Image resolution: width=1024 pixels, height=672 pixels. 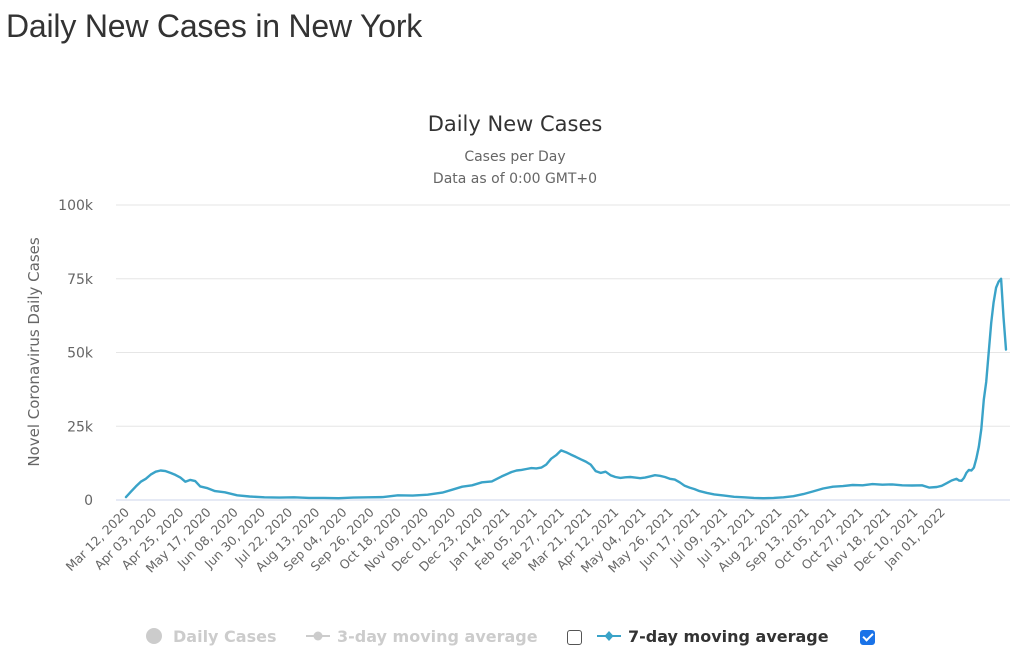 I want to click on legend-item-daily-cases: Daily Cases, so click(x=210, y=636).